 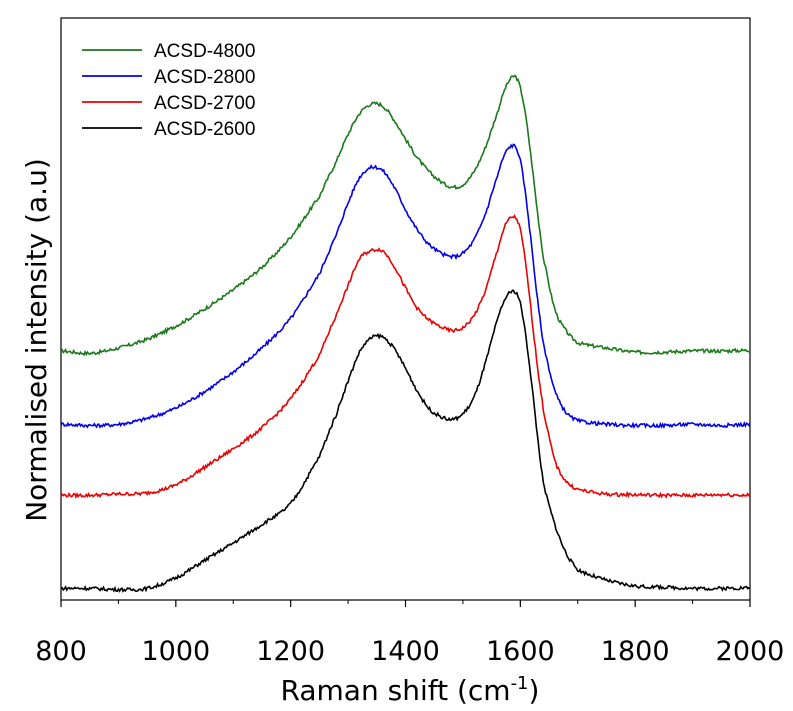 What do you see at coordinates (175, 651) in the screenshot?
I see `x-tick-label: 1000` at bounding box center [175, 651].